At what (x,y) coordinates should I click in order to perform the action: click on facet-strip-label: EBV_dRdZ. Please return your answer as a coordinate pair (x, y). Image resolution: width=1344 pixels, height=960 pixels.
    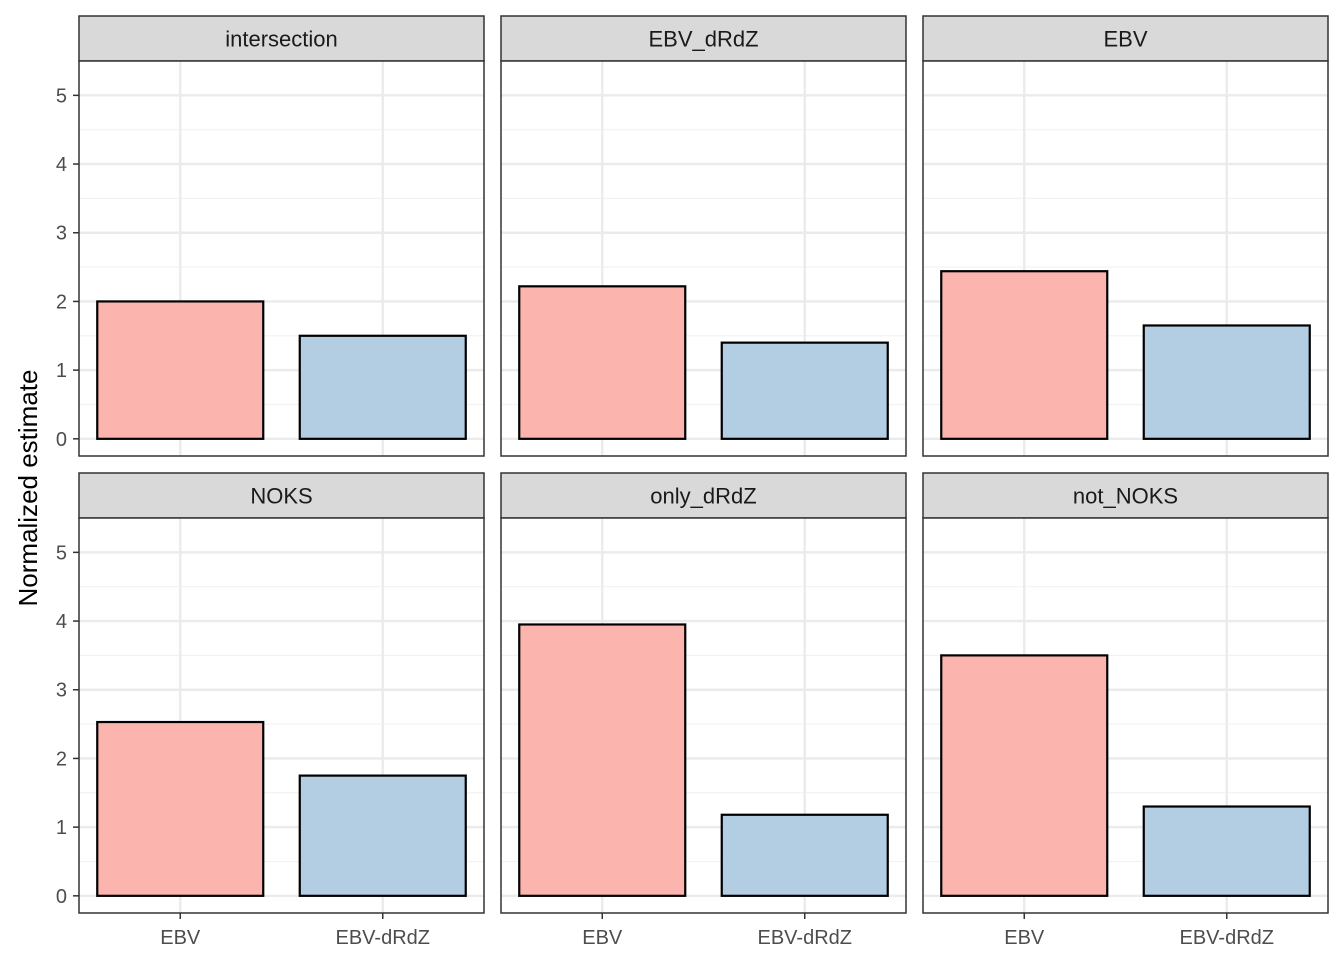
    Looking at the image, I should click on (703, 39).